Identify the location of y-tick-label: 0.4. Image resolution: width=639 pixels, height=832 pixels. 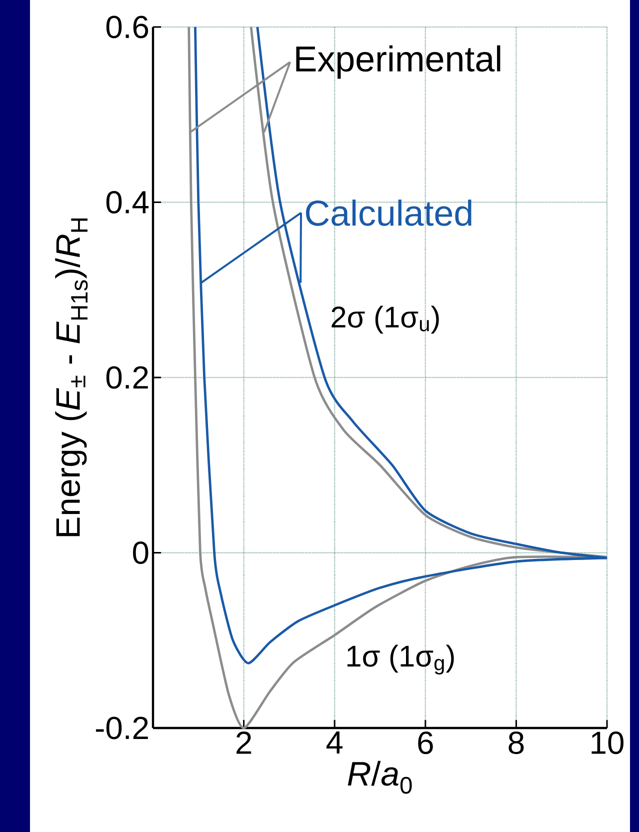
(127, 202).